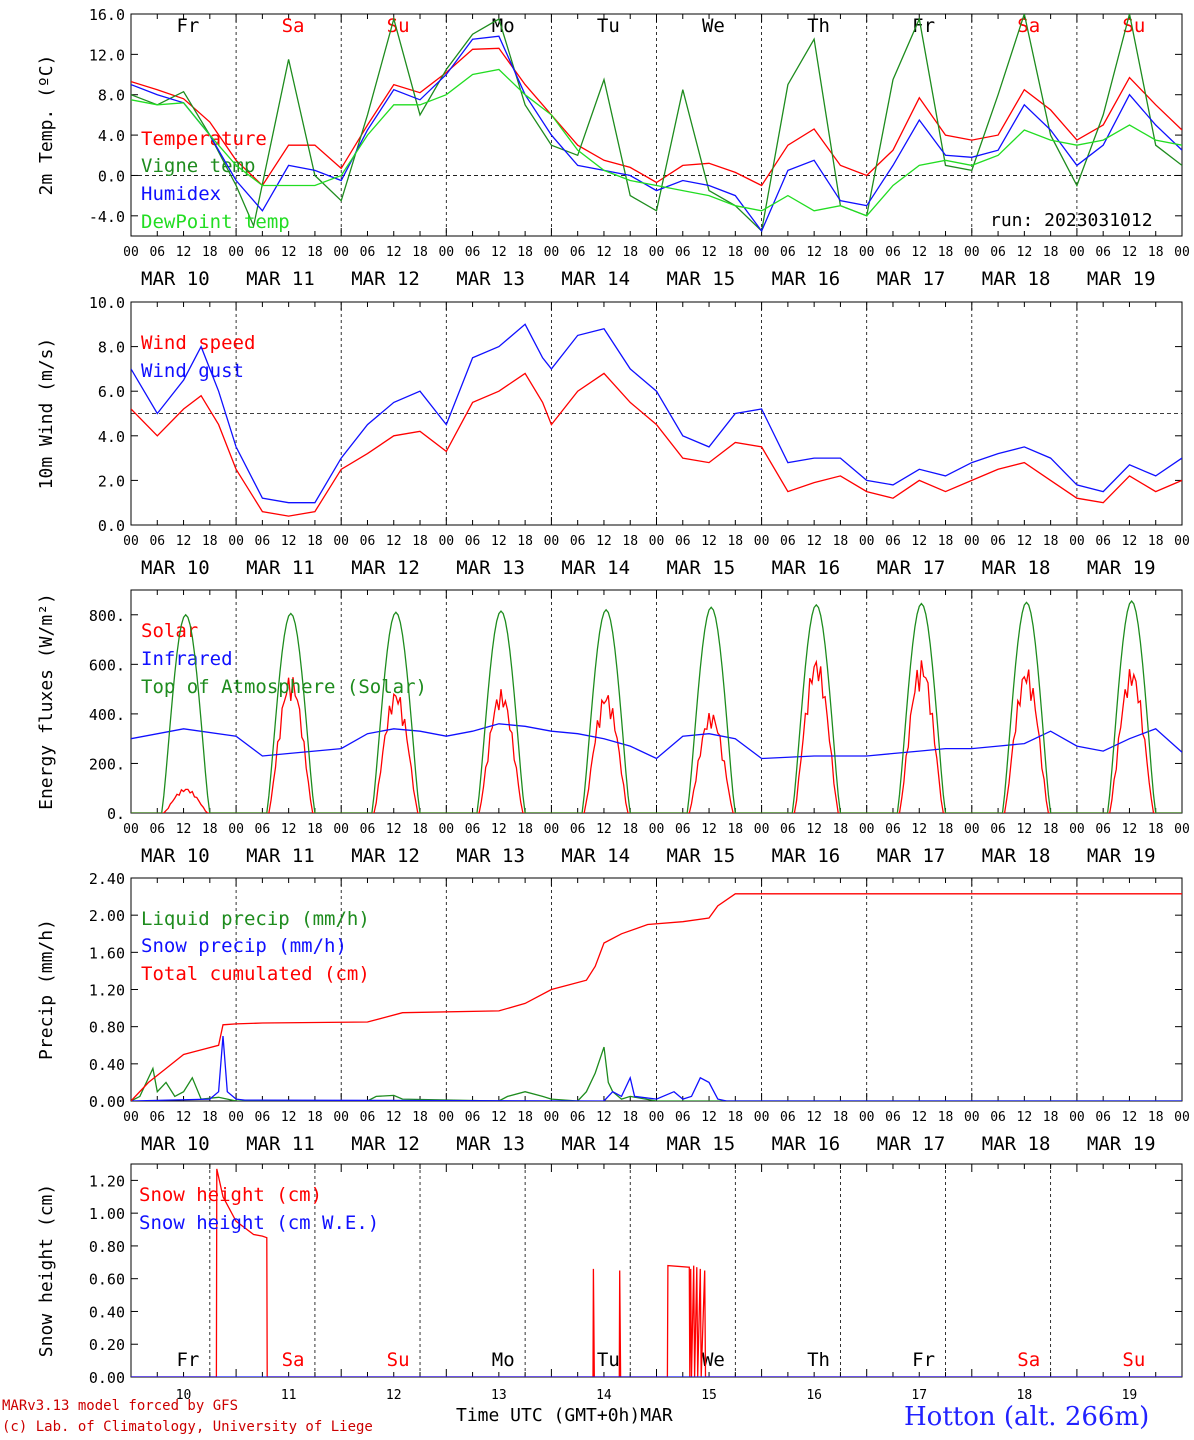  Describe the element at coordinates (1121, 856) in the screenshot. I see `x-date-label: MAR 19` at that location.